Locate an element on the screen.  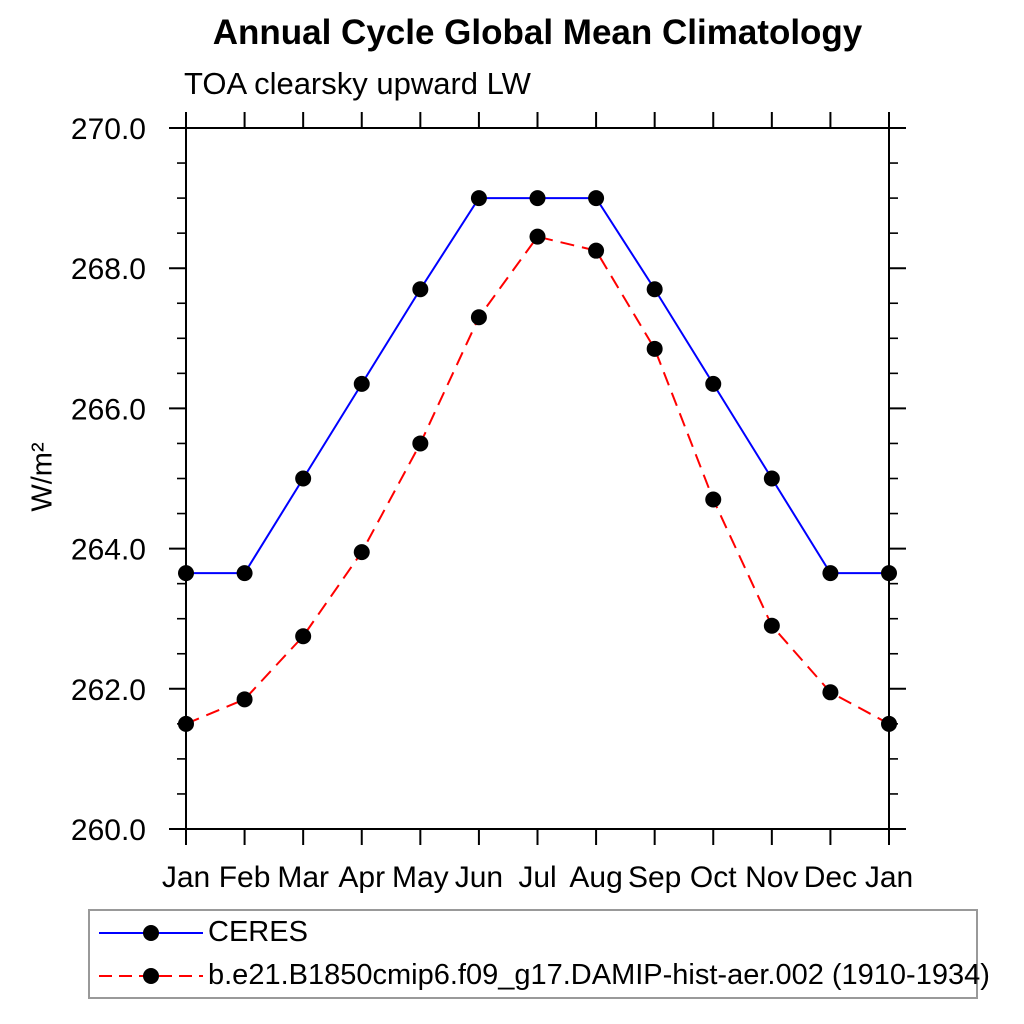
ceres-line-sample is located at coordinates (151, 932).